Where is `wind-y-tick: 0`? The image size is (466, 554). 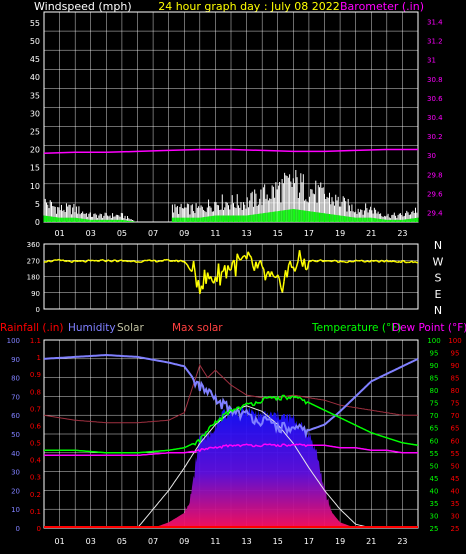
wind-y-tick: 0 is located at coordinates (37, 222).